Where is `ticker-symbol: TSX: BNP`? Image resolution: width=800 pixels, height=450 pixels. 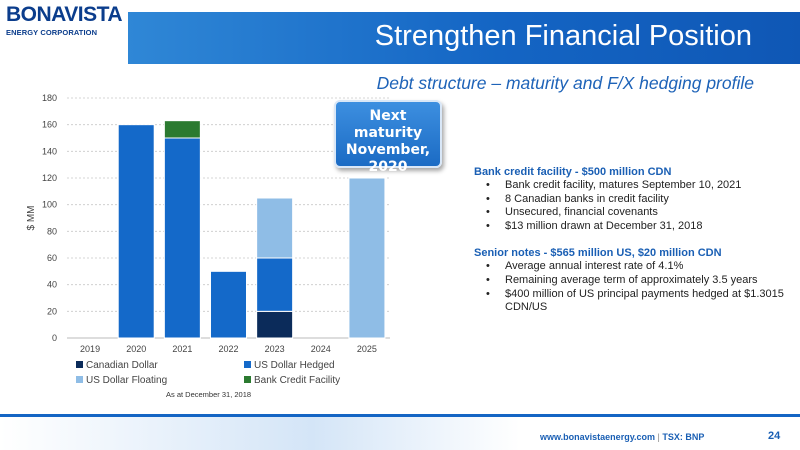
ticker-symbol: TSX: BNP is located at coordinates (683, 437).